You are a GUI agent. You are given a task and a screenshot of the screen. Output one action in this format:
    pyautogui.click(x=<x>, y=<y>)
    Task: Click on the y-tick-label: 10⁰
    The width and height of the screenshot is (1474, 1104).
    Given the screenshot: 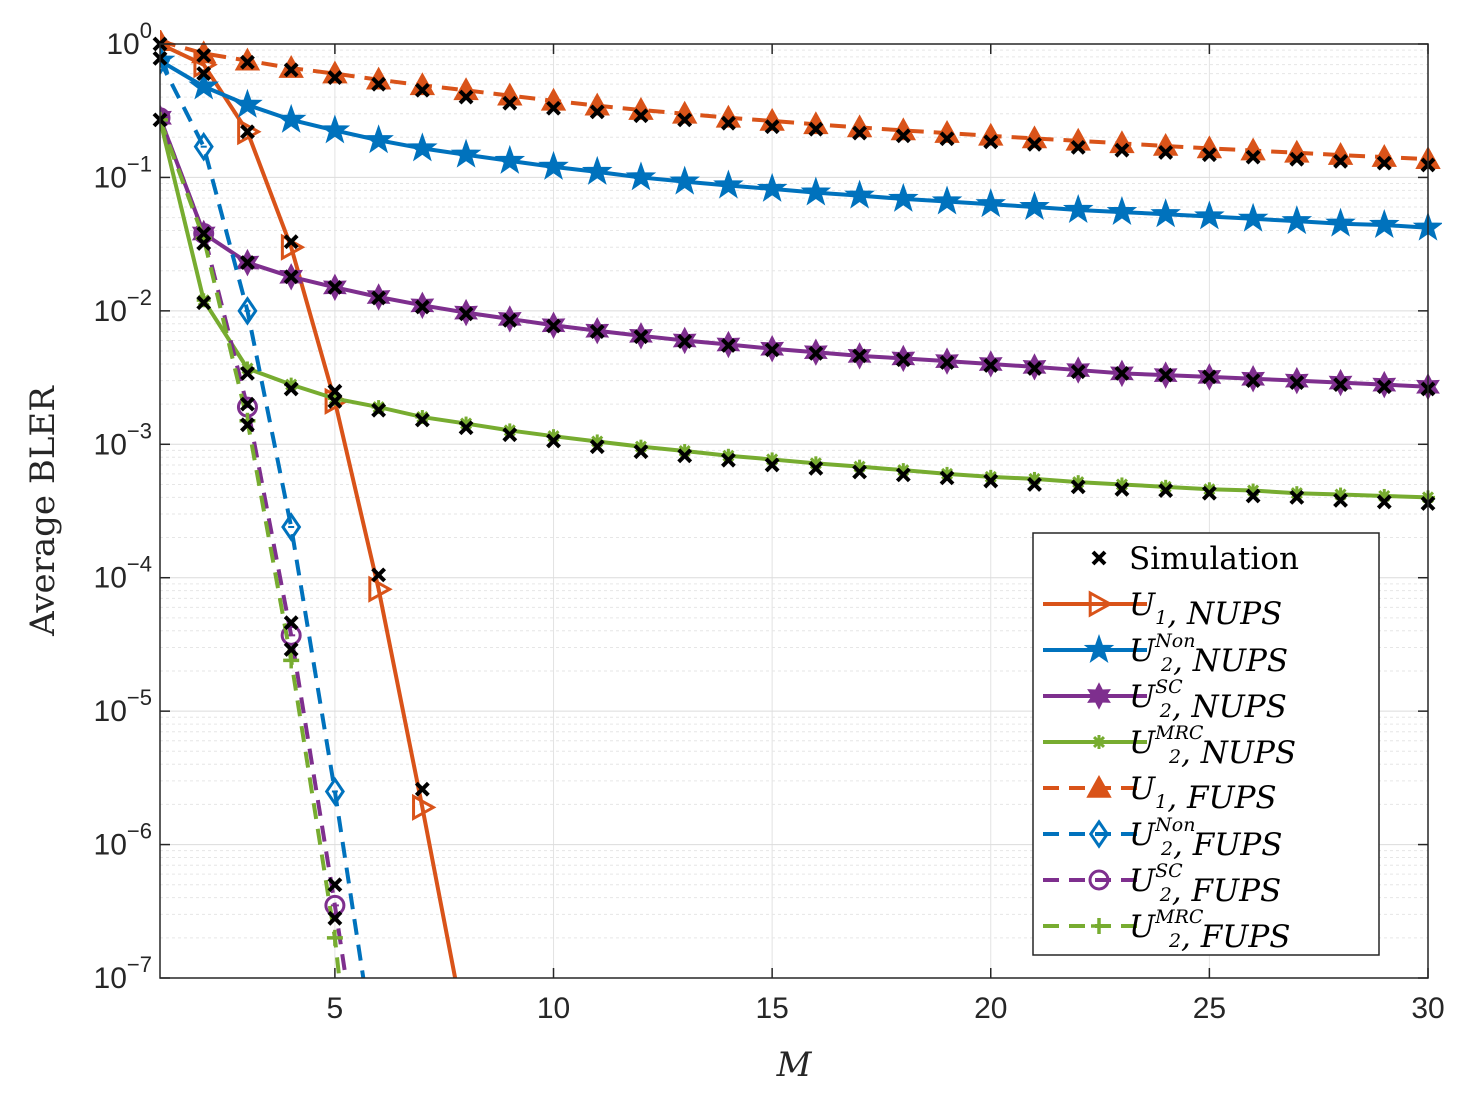 What is the action you would take?
    pyautogui.click(x=129, y=39)
    